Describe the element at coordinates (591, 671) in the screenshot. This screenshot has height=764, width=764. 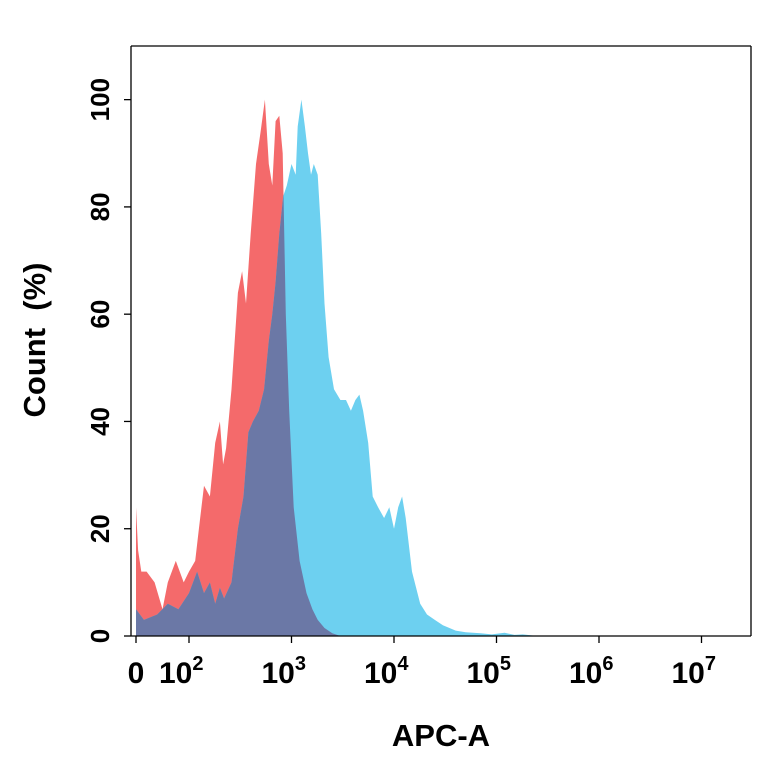
I see `x-tick-label: 10⁶` at that location.